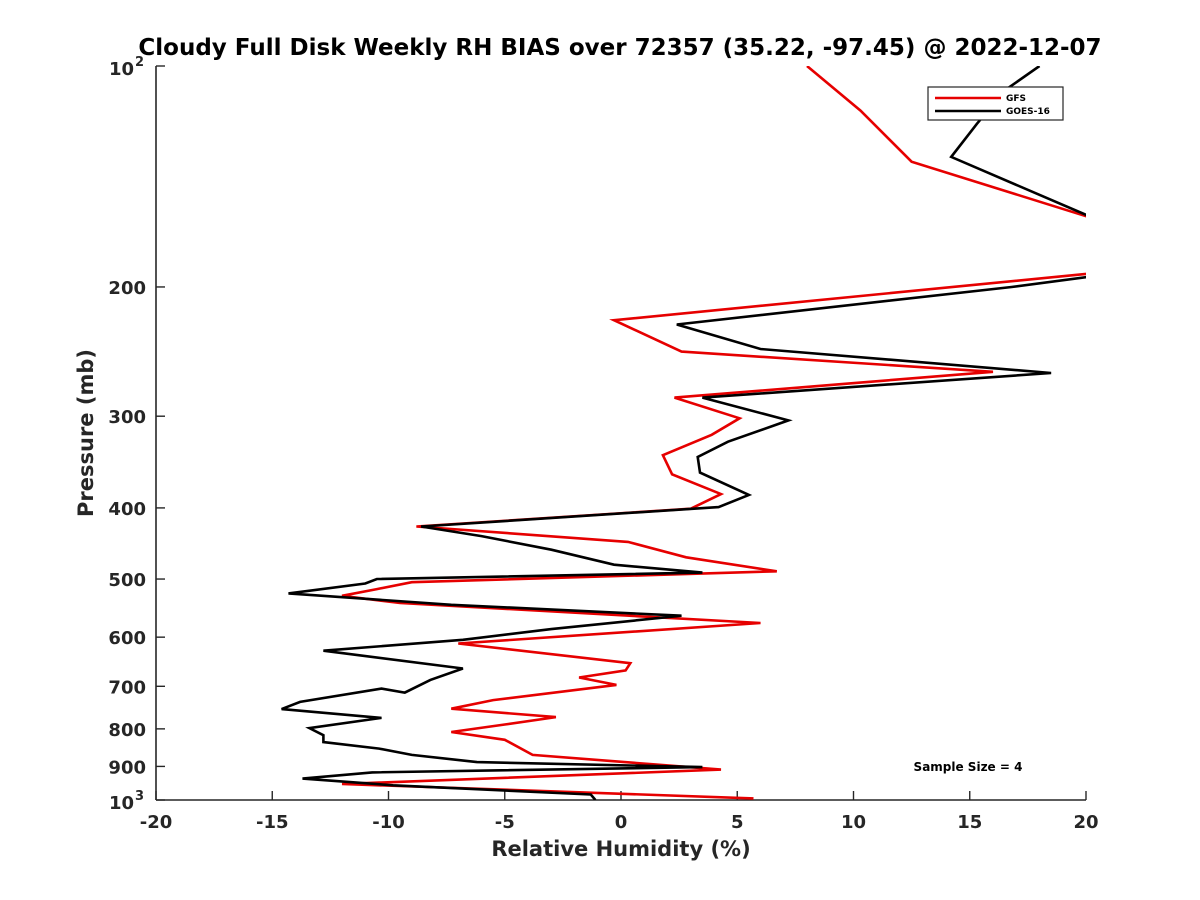 This screenshot has width=1200, height=900. What do you see at coordinates (969, 822) in the screenshot?
I see `x-tick-label: 15` at bounding box center [969, 822].